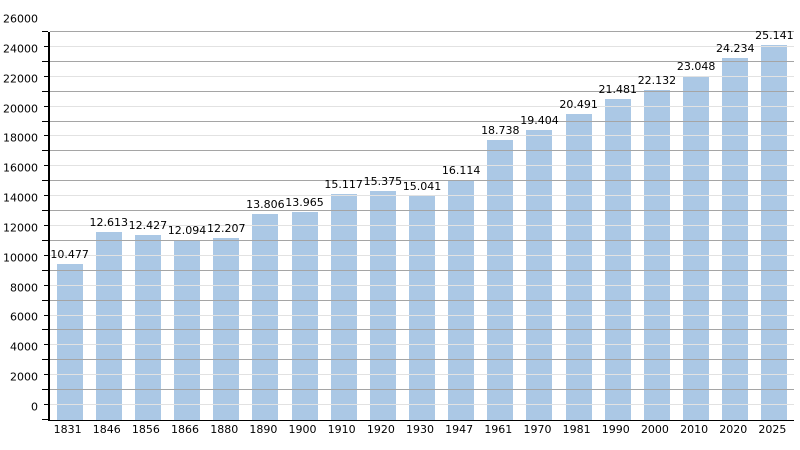 The image size is (800, 450). I want to click on bar-value-label: 12.207, so click(226, 228).